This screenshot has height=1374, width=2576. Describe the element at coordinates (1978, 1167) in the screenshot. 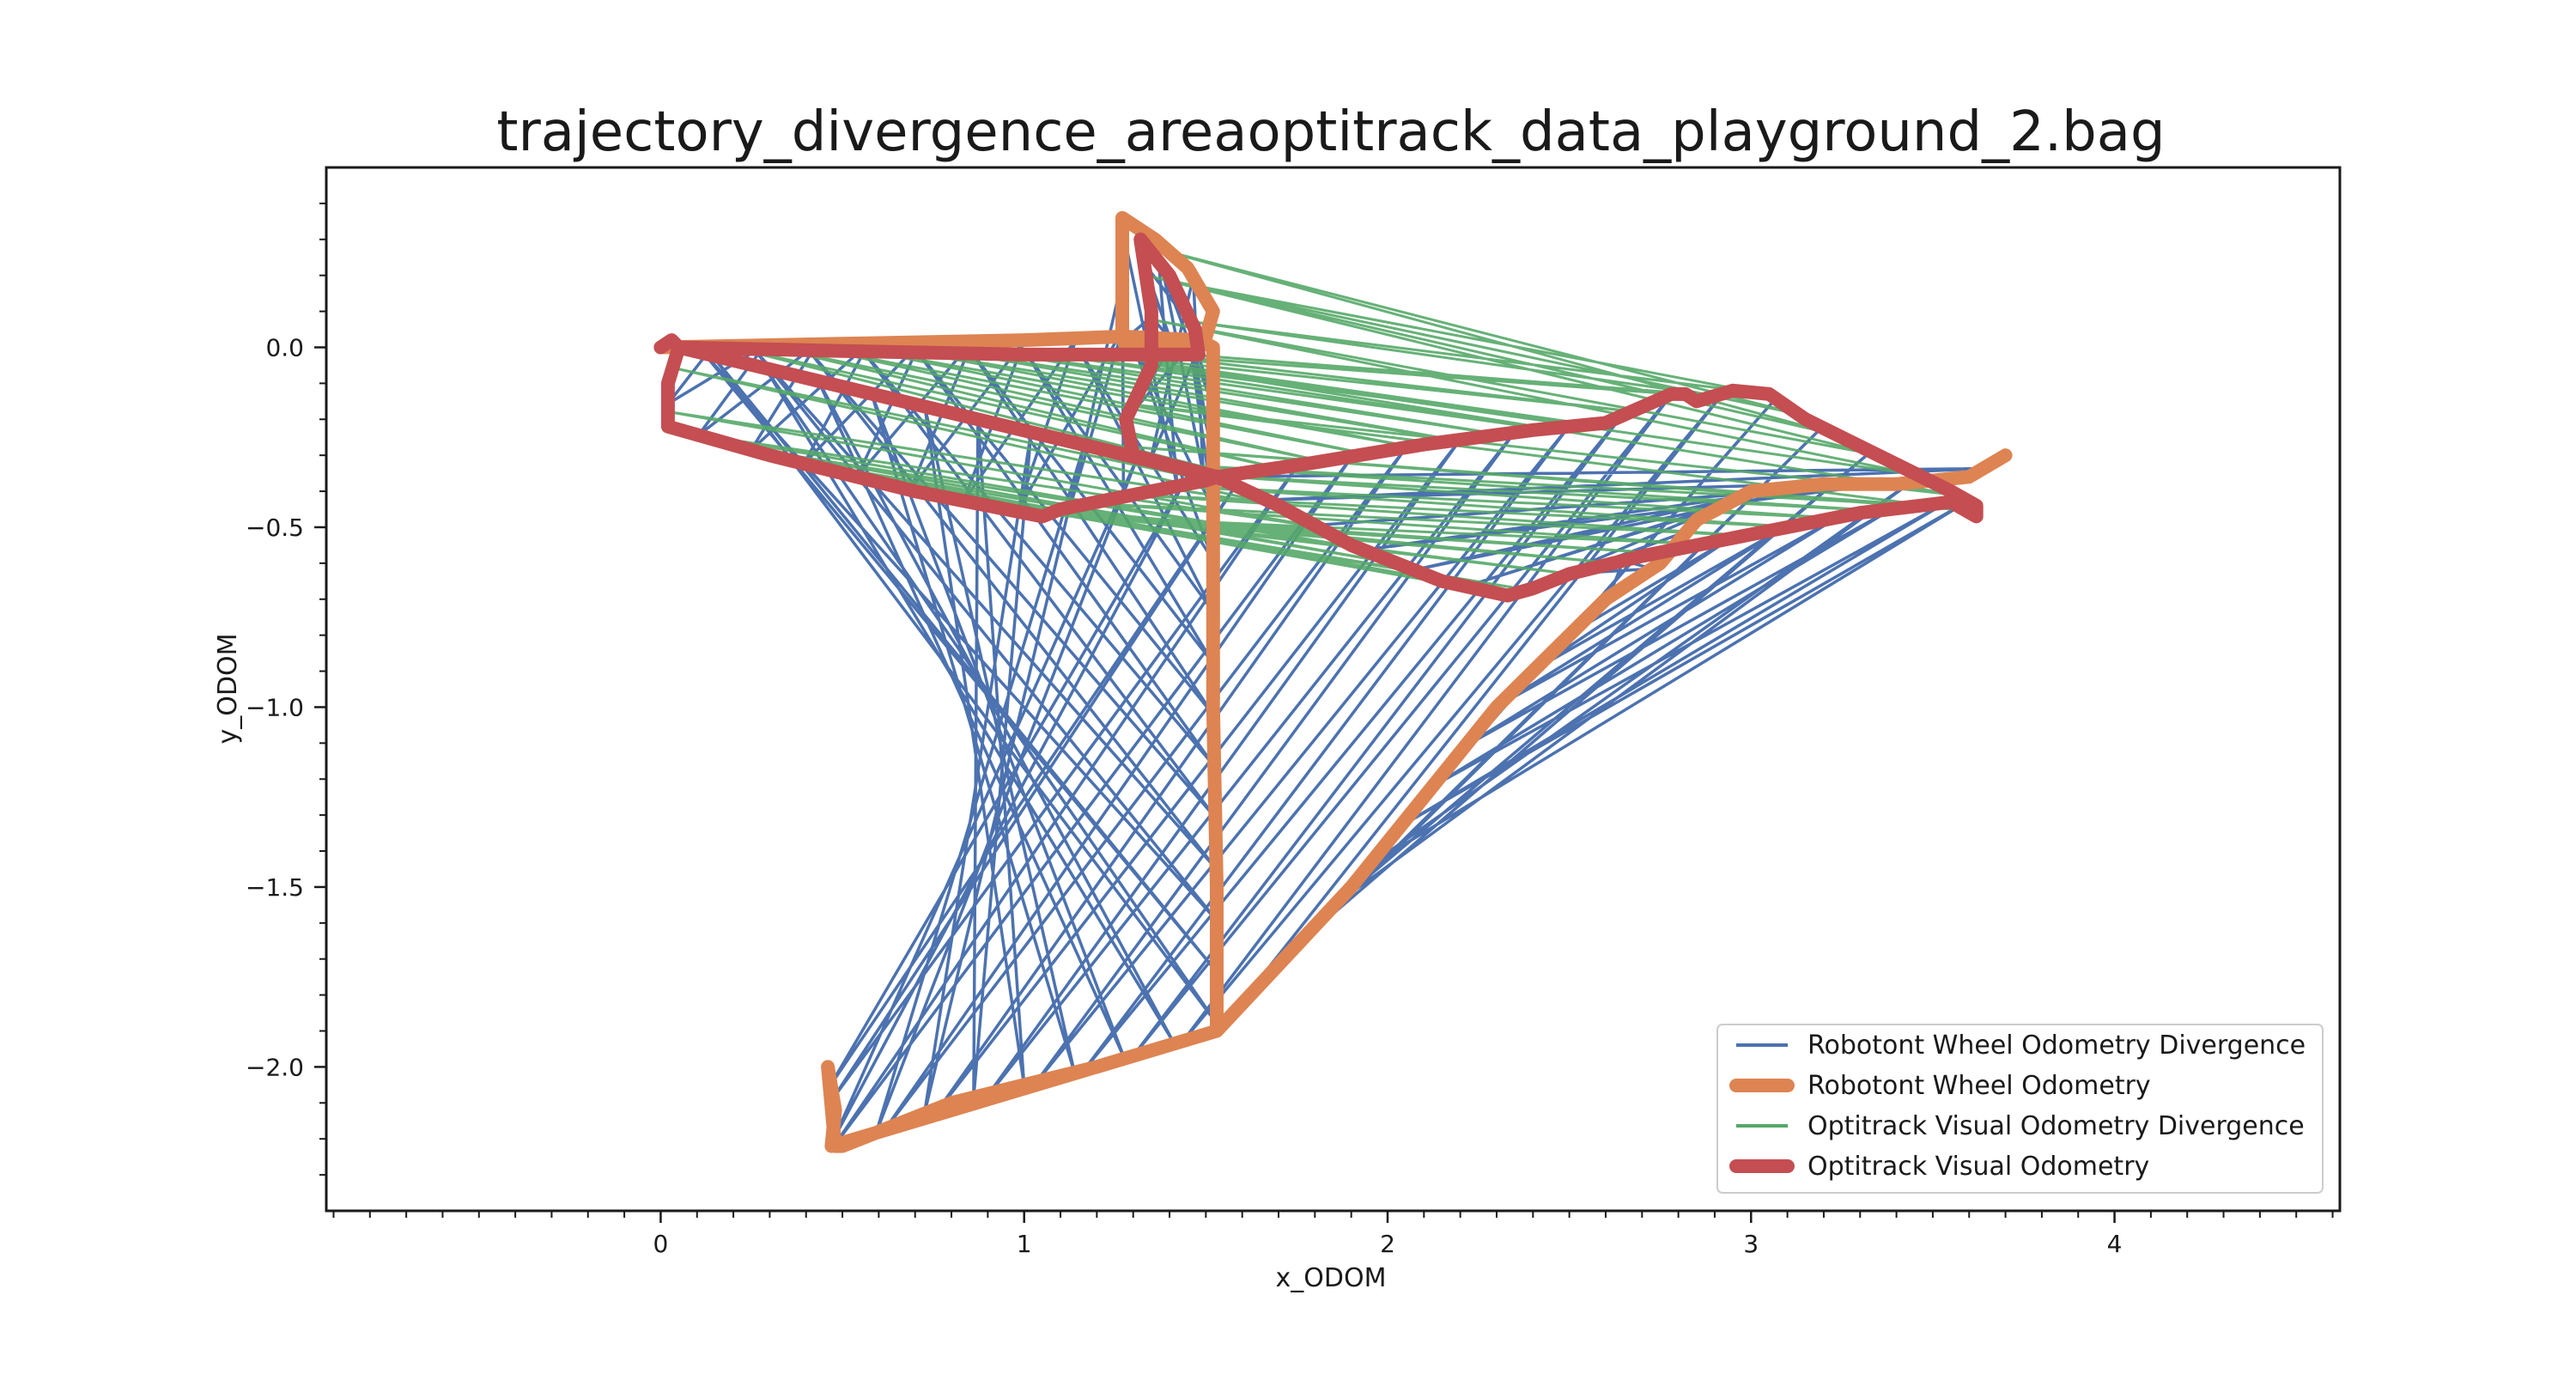

I see `legend-label-optitrack-odometry: Optitrack Visual Odometry` at that location.